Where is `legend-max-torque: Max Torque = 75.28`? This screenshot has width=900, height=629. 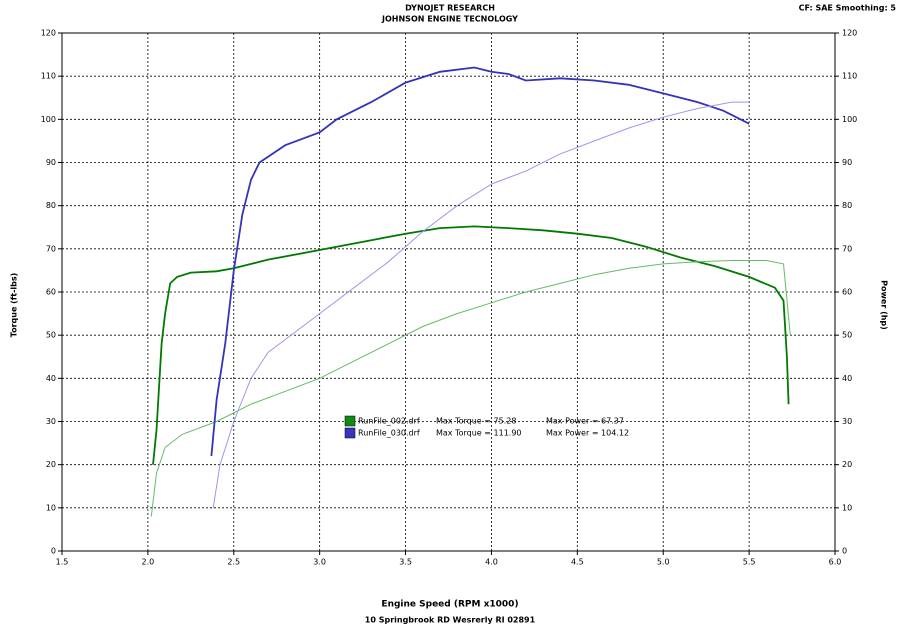 legend-max-torque: Max Torque = 75.28 is located at coordinates (476, 421).